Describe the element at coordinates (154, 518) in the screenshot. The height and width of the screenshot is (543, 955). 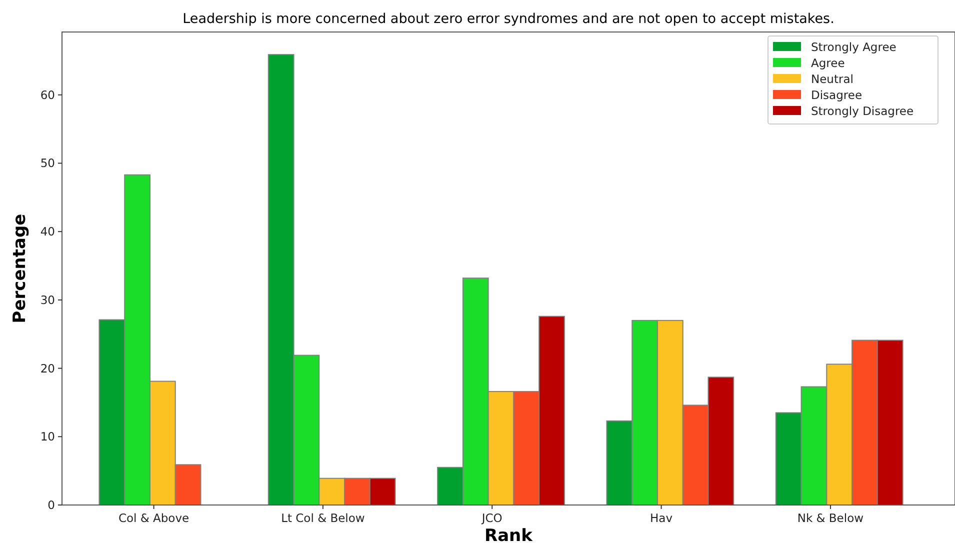
I see `x-tick-label: Col & Above` at that location.